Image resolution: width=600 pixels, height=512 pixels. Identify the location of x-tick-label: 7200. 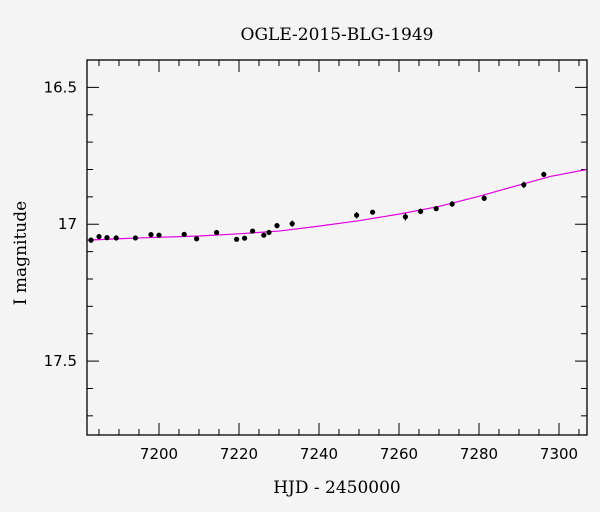
(159, 454).